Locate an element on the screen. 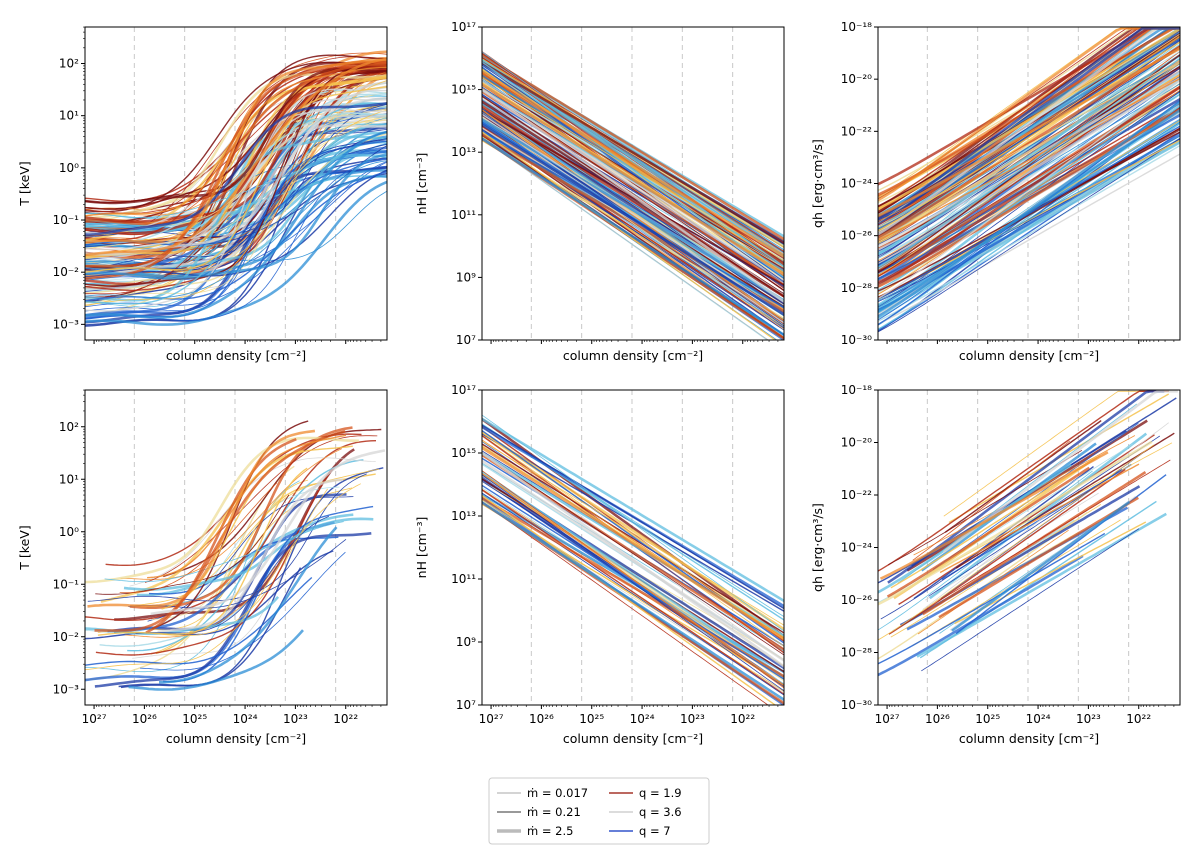  y-tick-label: 10⁻²⁴ is located at coordinates (856, 548).